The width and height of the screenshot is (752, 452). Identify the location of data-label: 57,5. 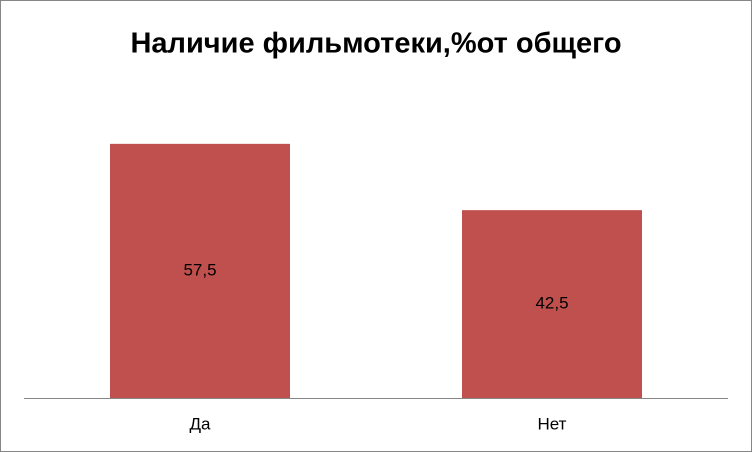
(199, 269).